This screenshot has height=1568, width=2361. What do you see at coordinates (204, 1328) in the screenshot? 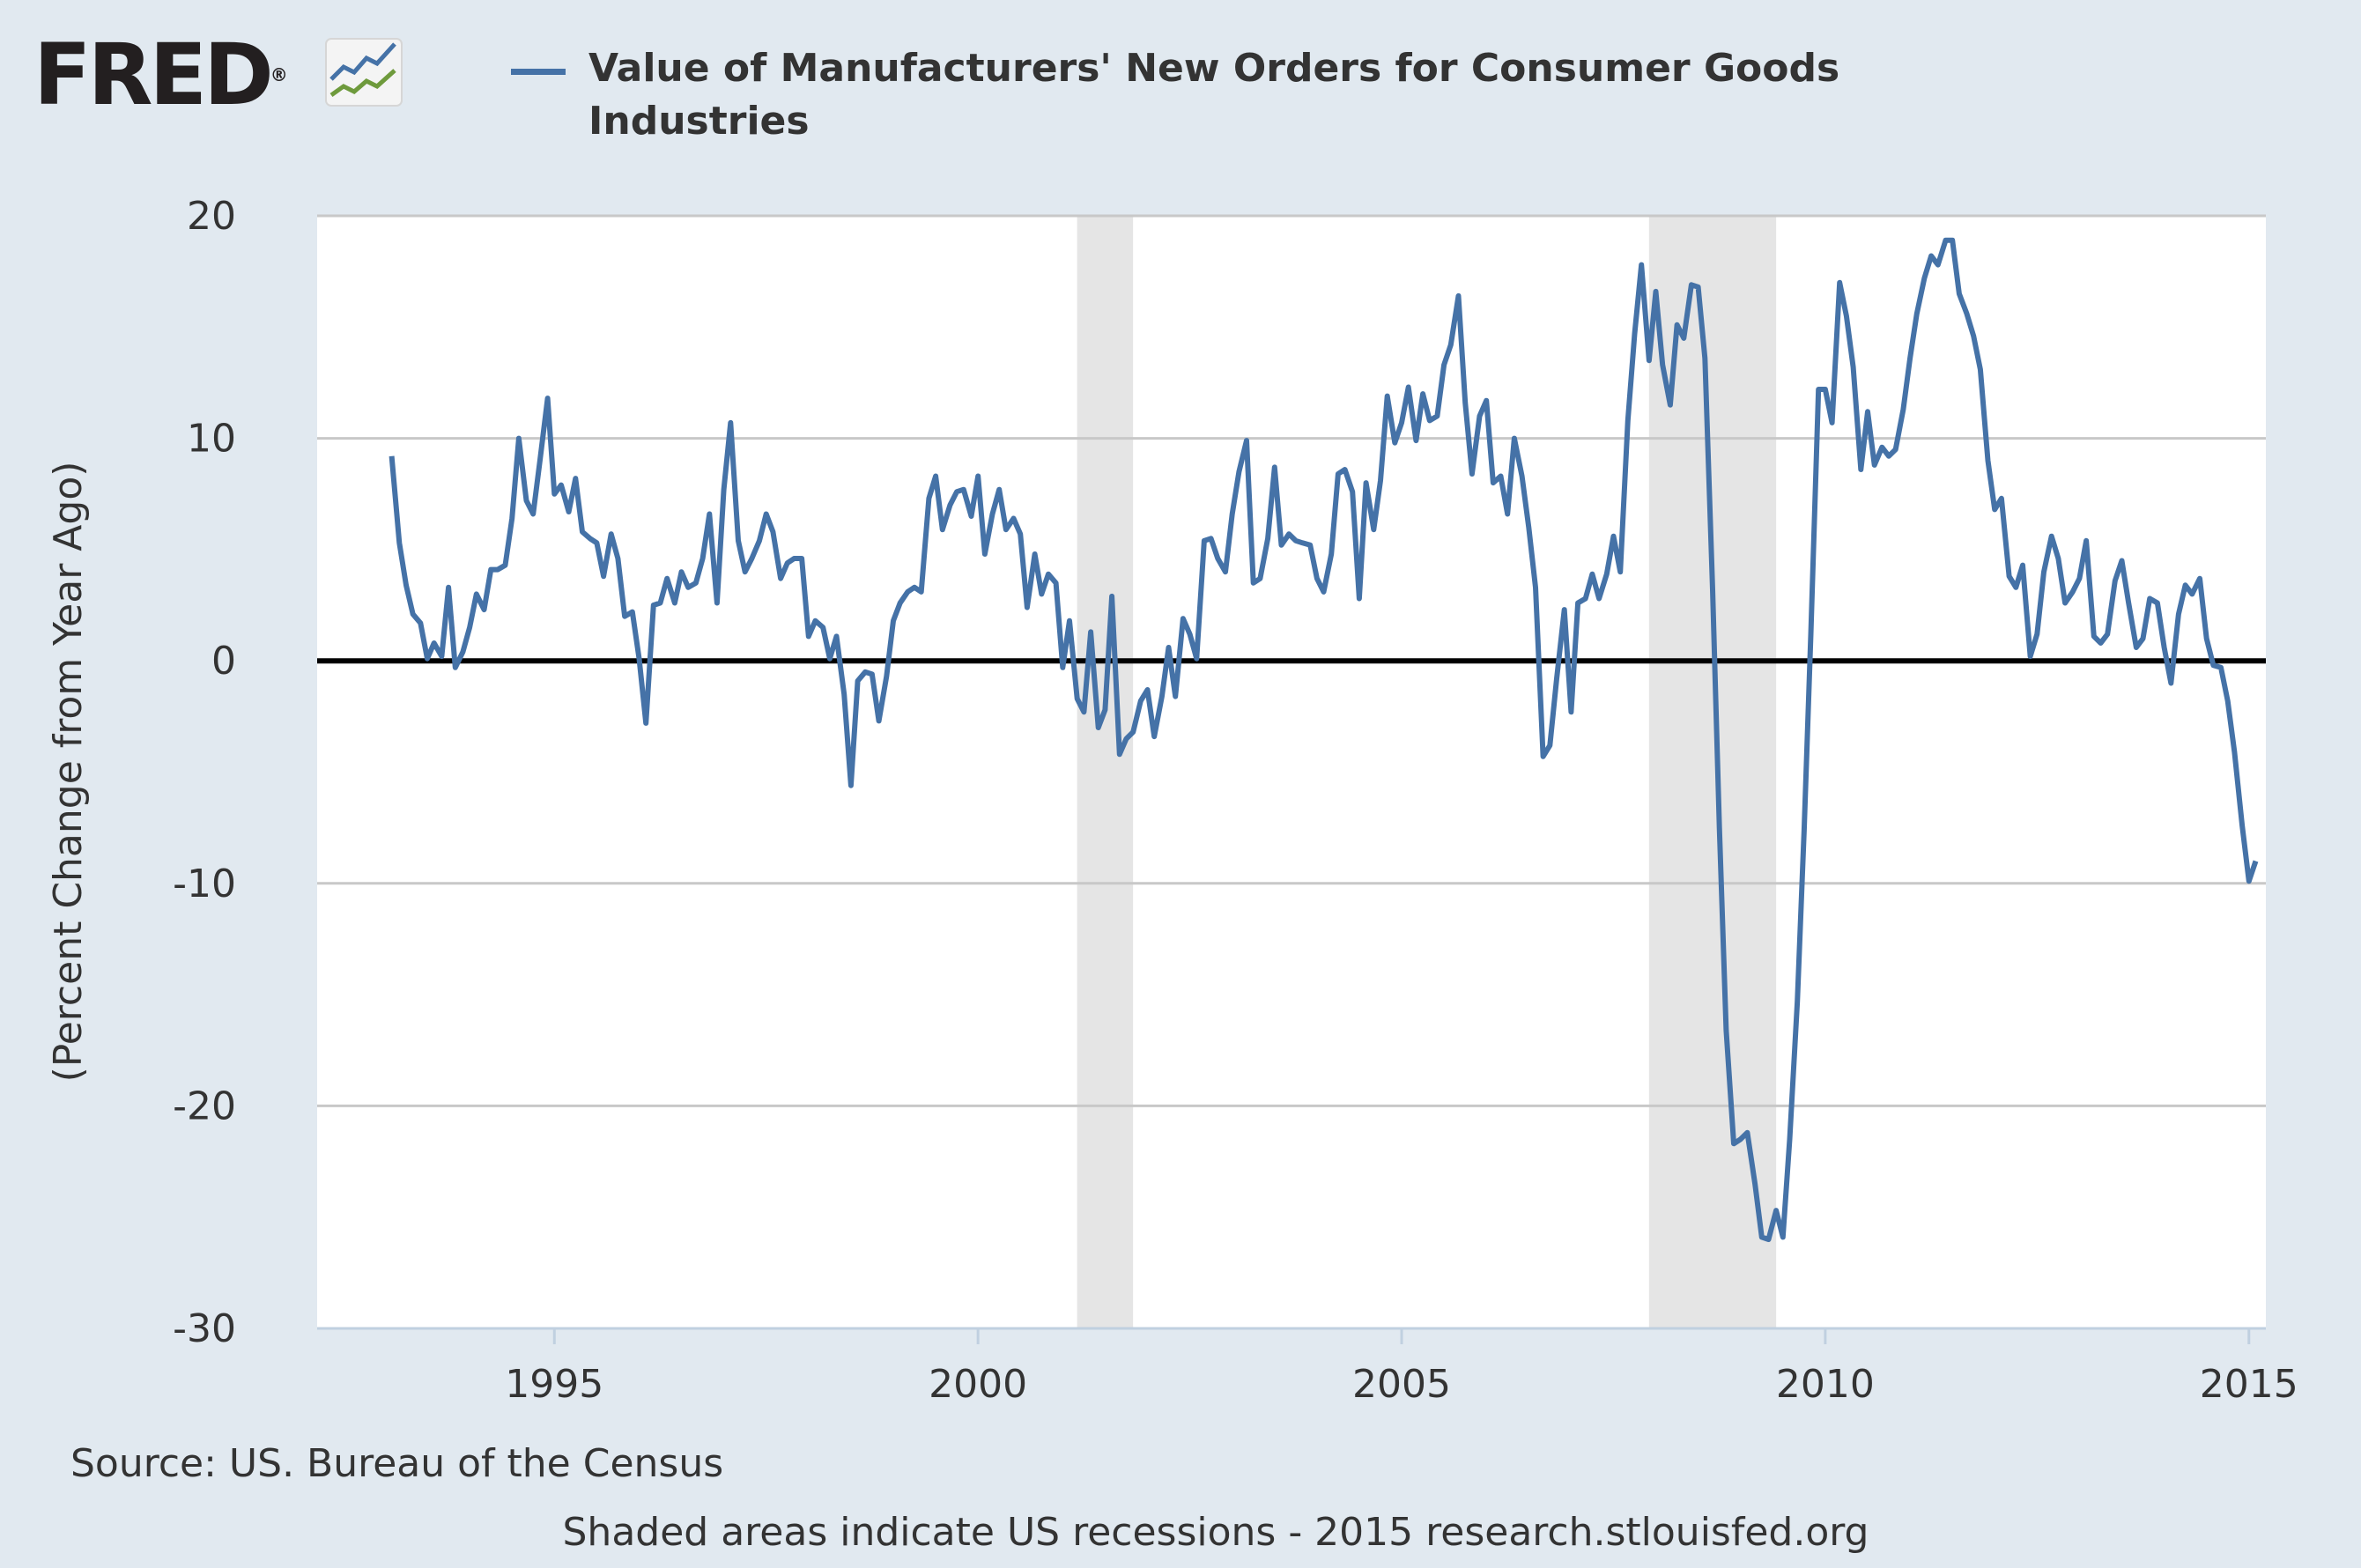
I see `y-tick-label: -30` at bounding box center [204, 1328].